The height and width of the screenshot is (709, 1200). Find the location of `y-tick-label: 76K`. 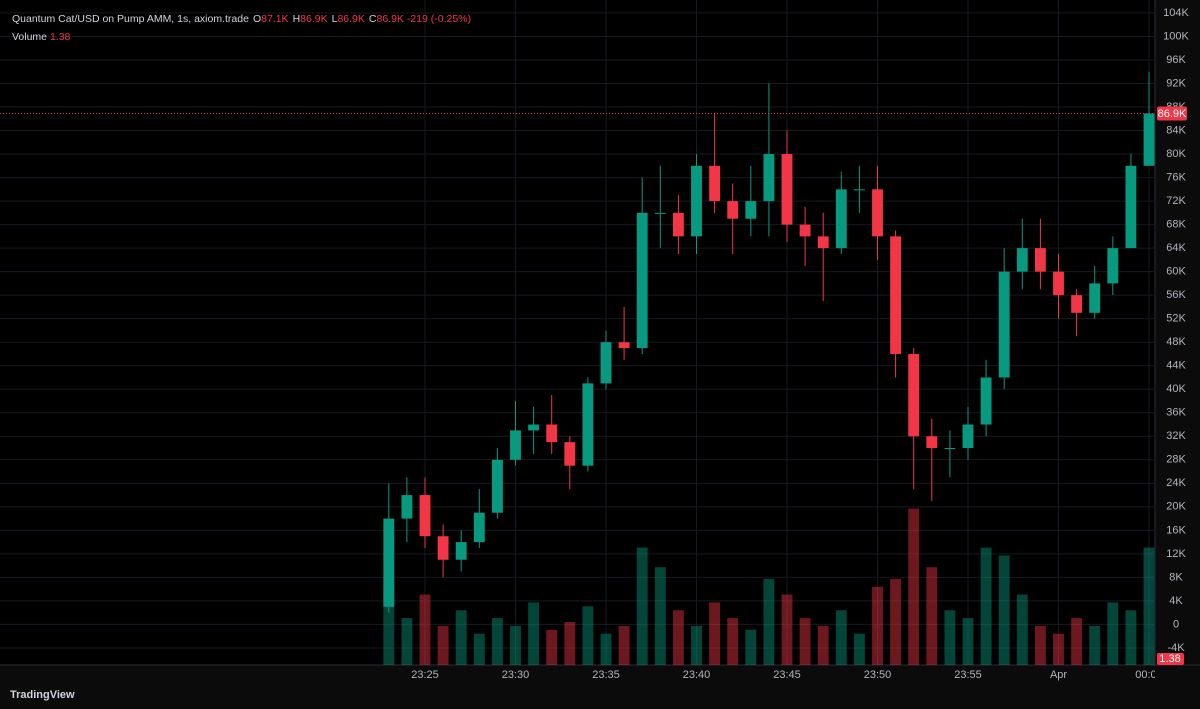

y-tick-label: 76K is located at coordinates (1176, 177).